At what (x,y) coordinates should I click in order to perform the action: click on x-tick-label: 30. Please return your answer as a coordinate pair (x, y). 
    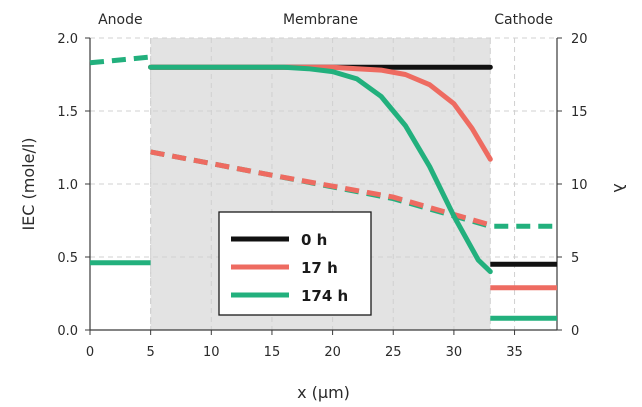
    Looking at the image, I should click on (454, 352).